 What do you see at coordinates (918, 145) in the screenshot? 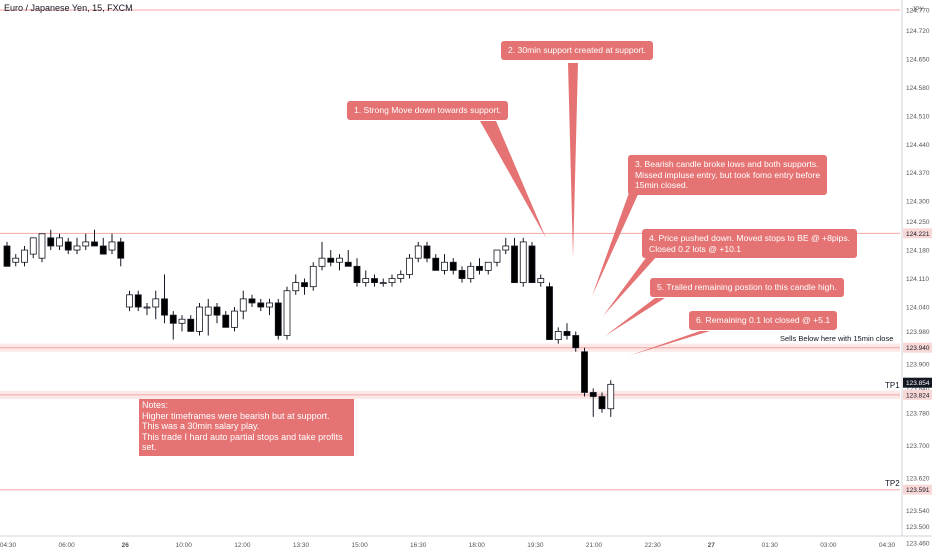
I see `y-tick-label: 124.440` at bounding box center [918, 145].